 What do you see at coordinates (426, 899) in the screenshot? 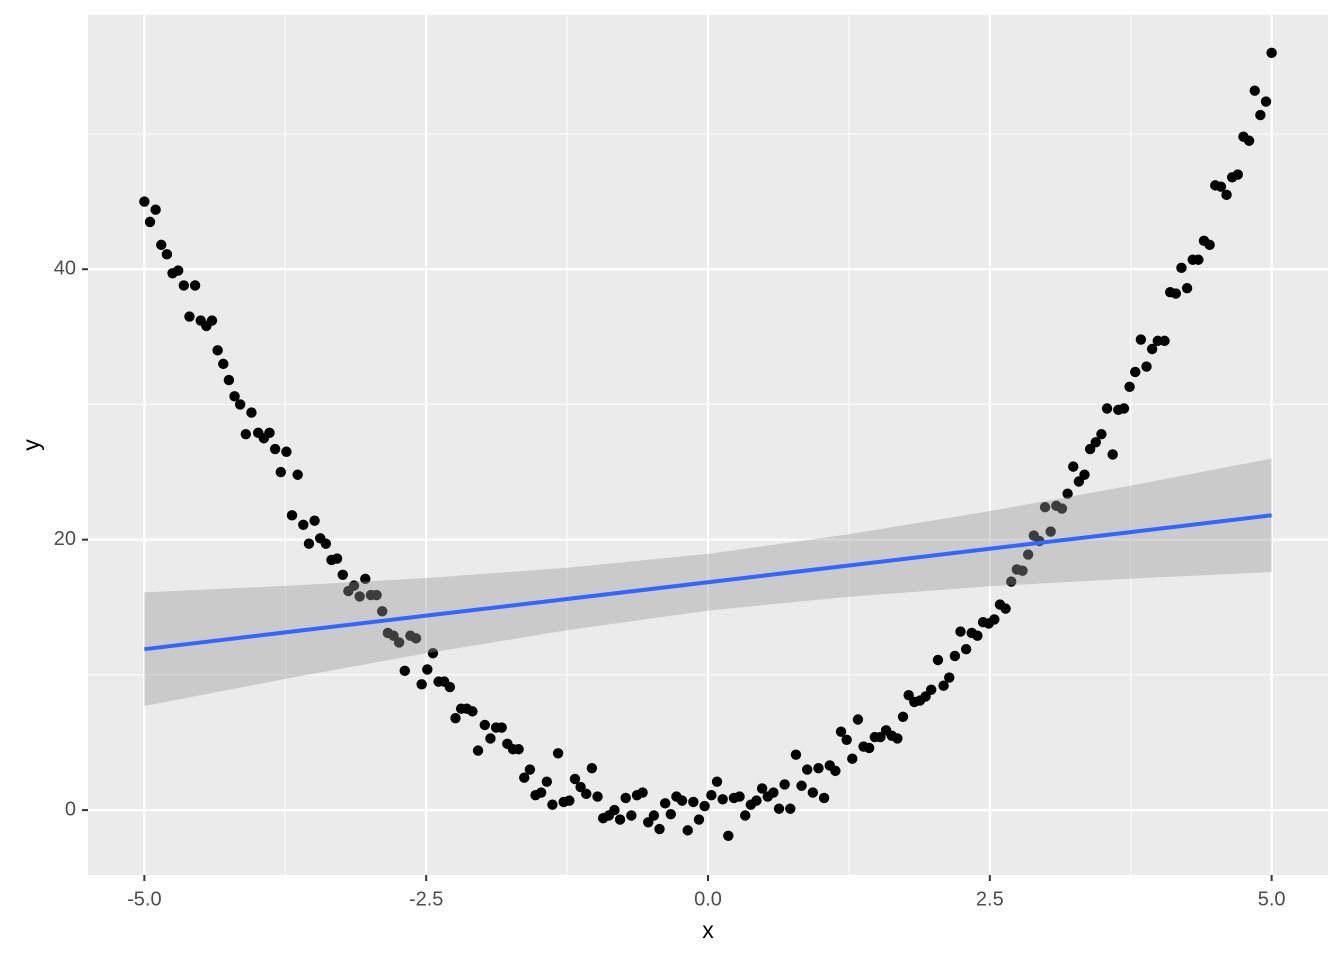
I see `x-tick-label: -2.5` at bounding box center [426, 899].